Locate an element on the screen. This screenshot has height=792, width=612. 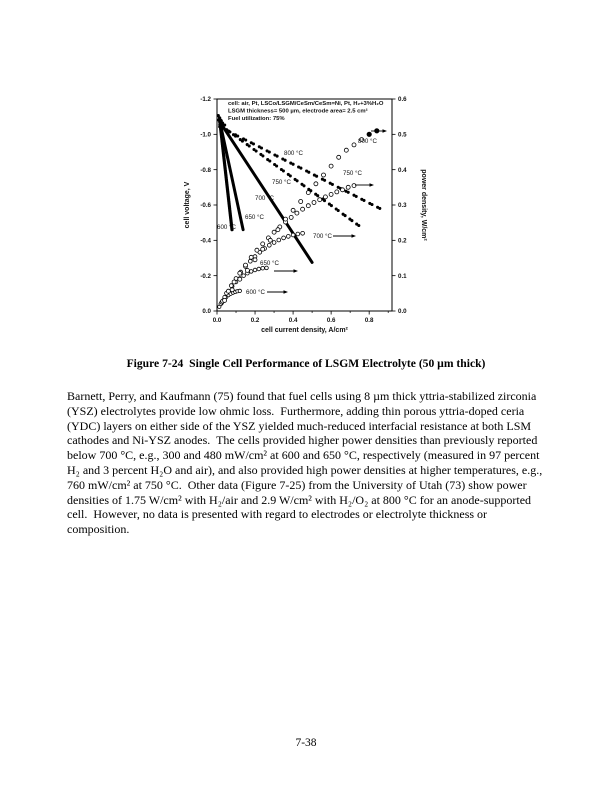
series-voltage-800C is located at coordinates (300, 167).